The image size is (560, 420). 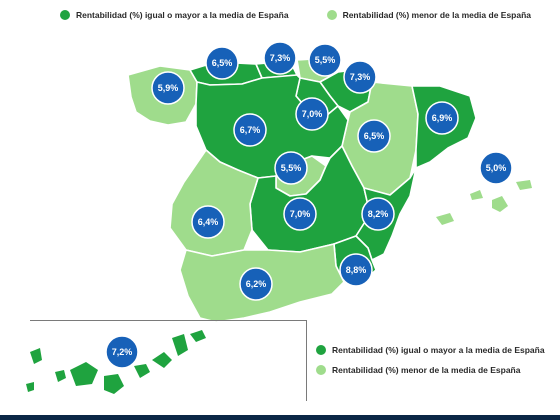 I want to click on canary-islands-inset-frame, so click(x=168, y=360).